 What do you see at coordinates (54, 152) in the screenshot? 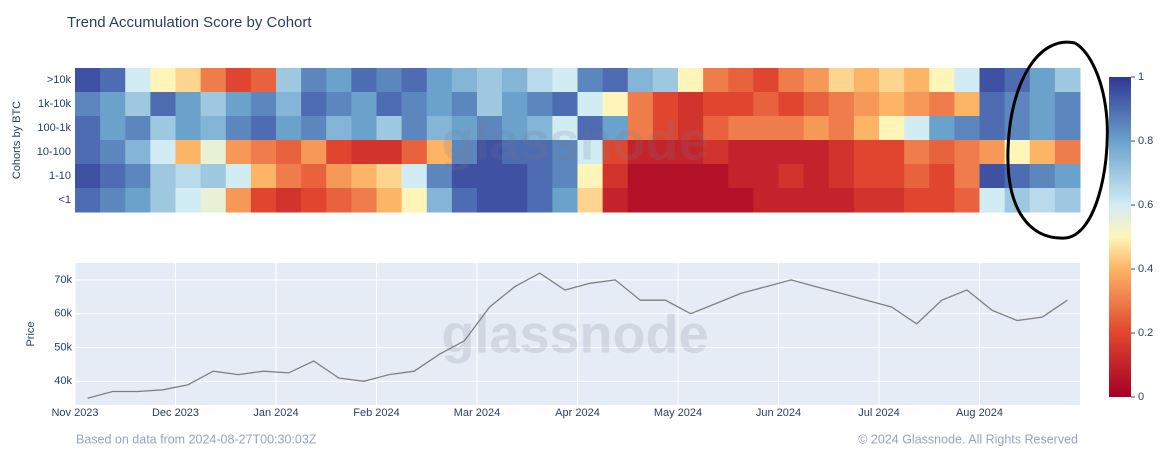
I see `row-label: 10-100` at bounding box center [54, 152].